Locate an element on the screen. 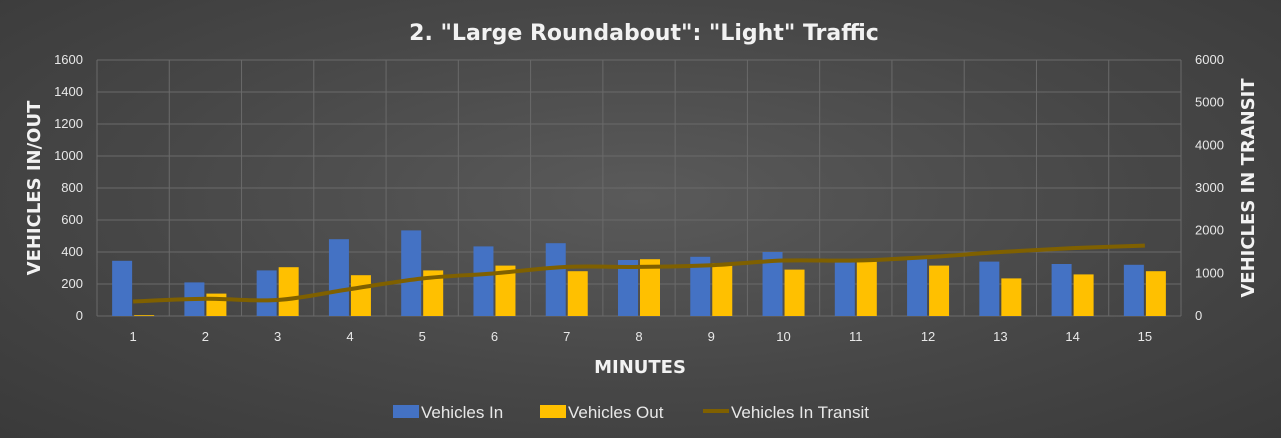 The image size is (1281, 438). x-tick-label: 10 is located at coordinates (783, 336).